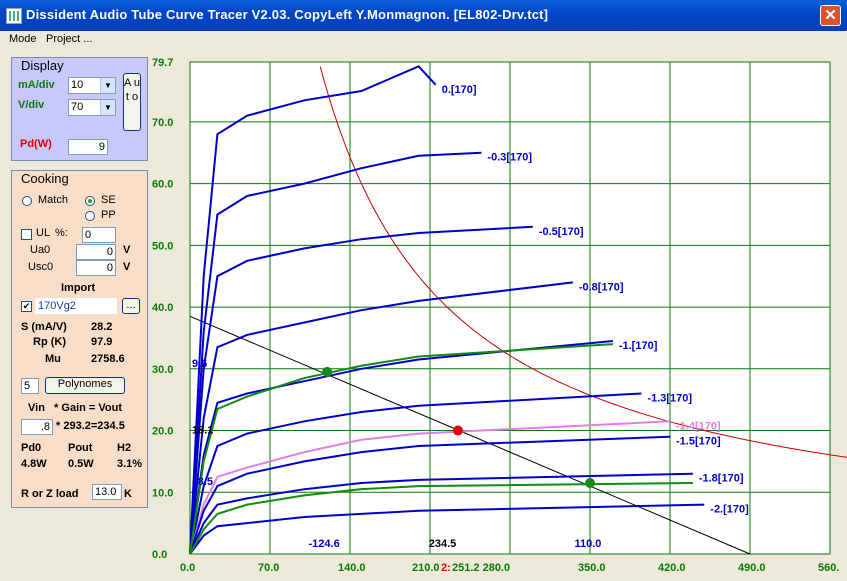  I want to click on import-checkbox: ✔, so click(26, 306).